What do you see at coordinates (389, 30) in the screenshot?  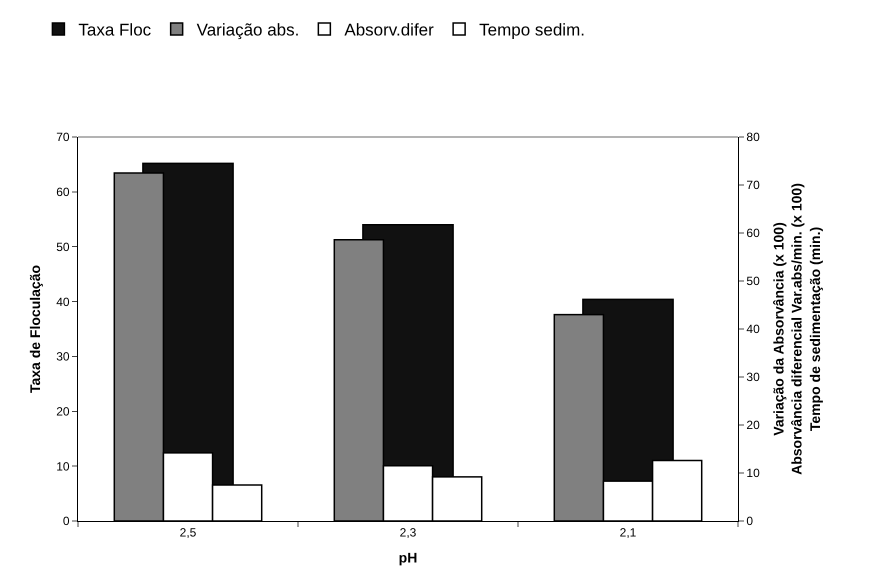 I see `legend-label: Absorv.difer` at bounding box center [389, 30].